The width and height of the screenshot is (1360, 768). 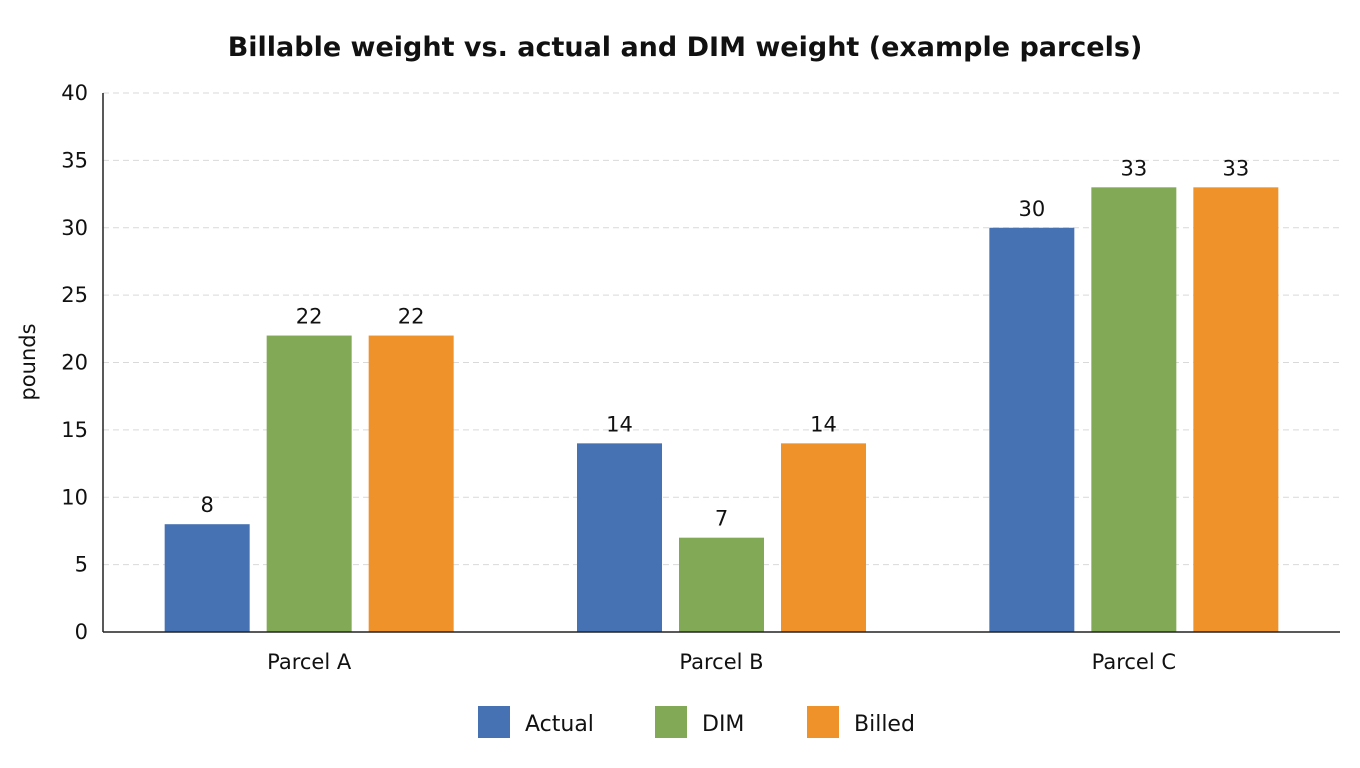 I want to click on data-label: 30, so click(x=1031, y=209).